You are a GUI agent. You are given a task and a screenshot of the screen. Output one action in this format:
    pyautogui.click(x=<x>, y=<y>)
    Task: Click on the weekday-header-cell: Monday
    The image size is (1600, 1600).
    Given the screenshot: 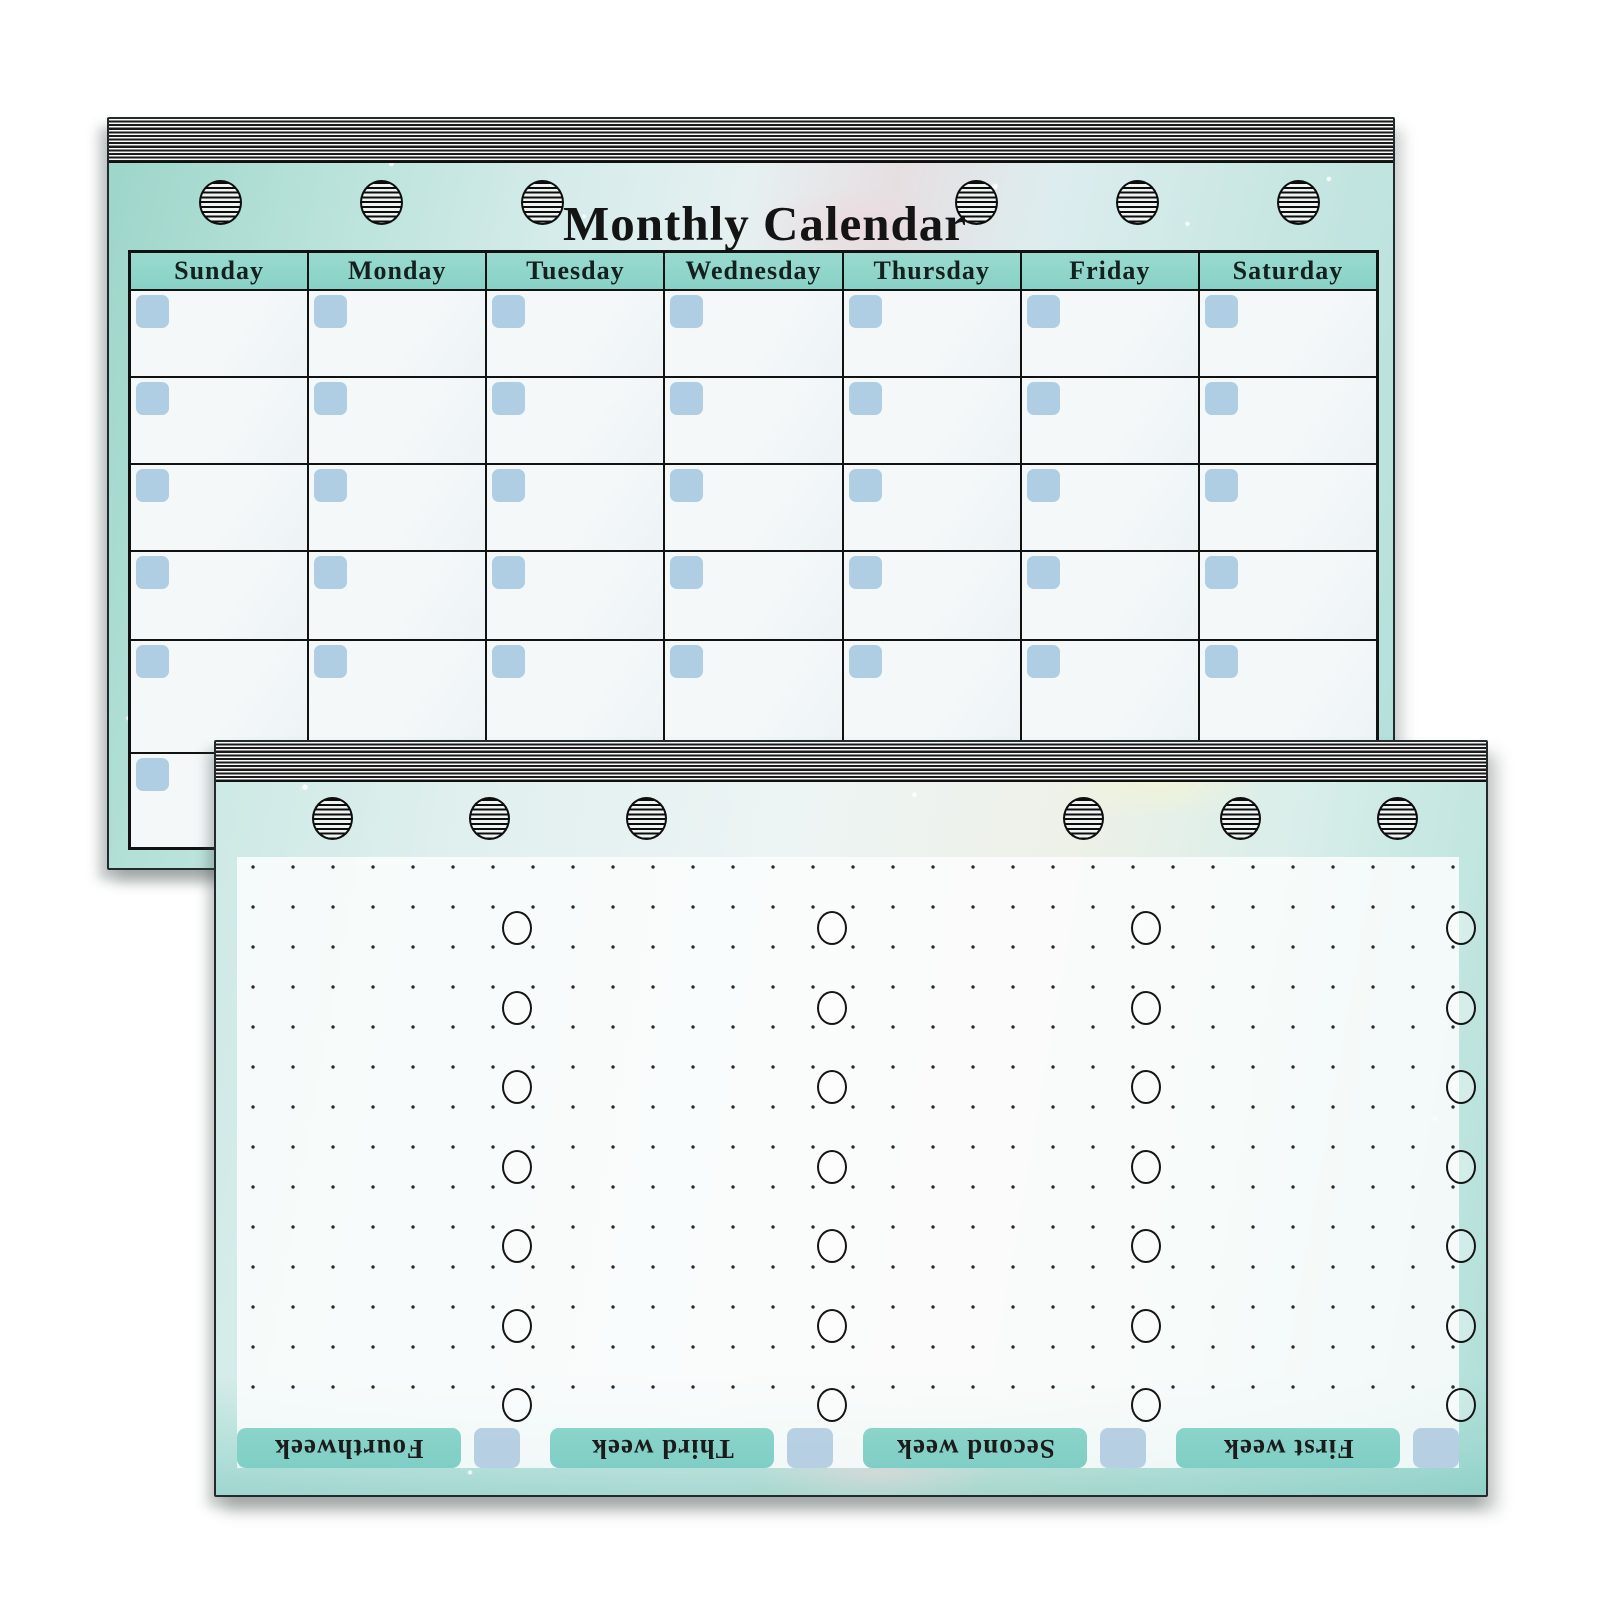 What is the action you would take?
    pyautogui.click(x=397, y=271)
    